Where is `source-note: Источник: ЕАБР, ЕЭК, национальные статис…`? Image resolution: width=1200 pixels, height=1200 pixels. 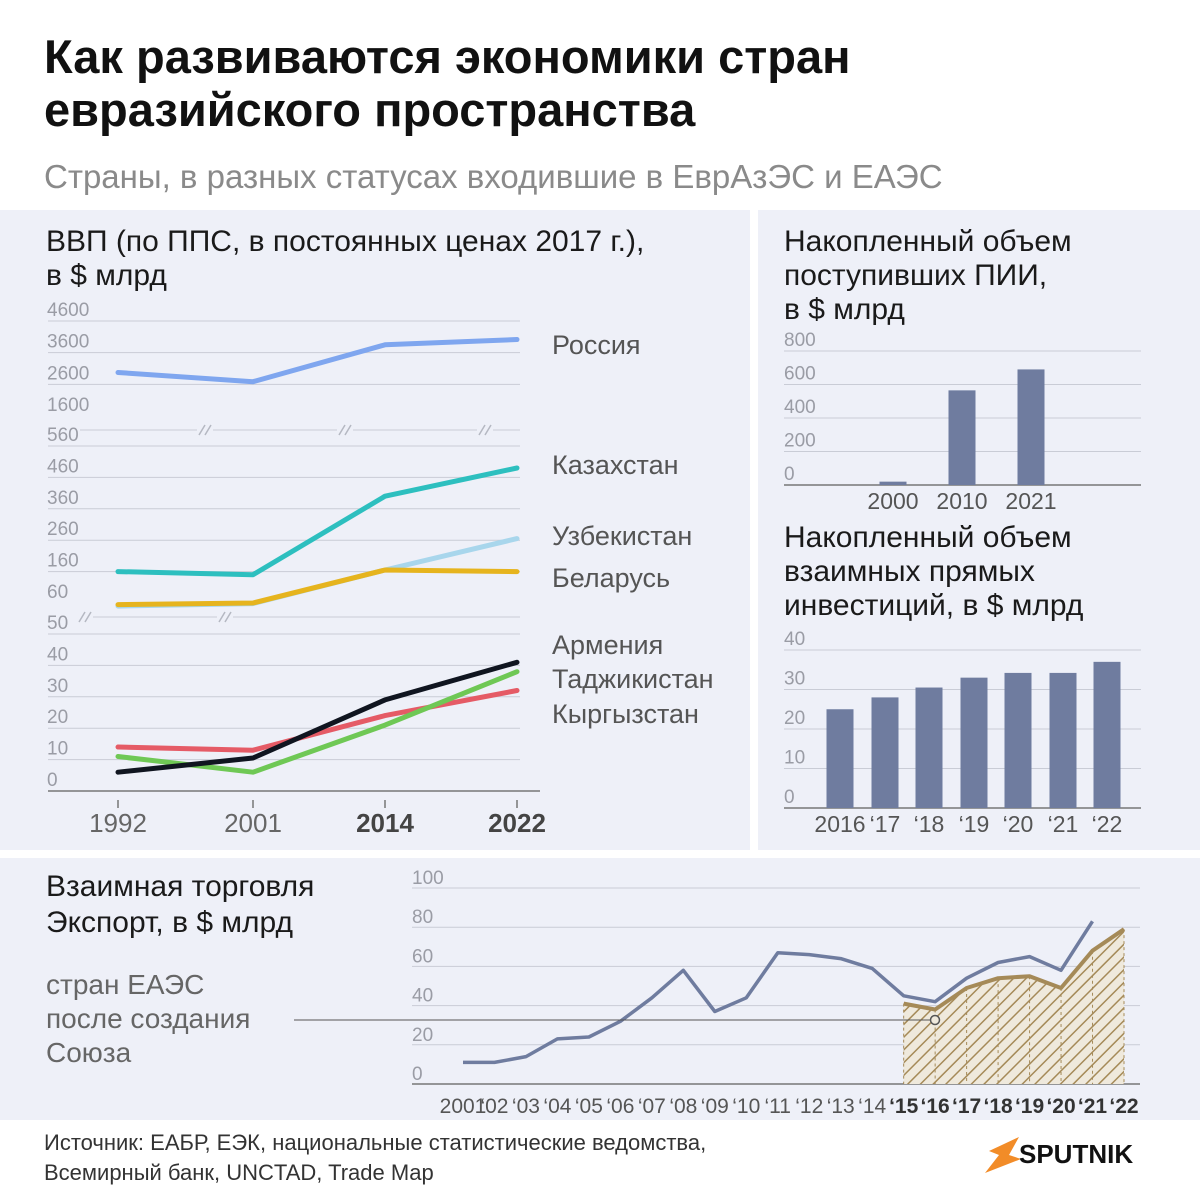 source-note: Источник: ЕАБР, ЕЭК, национальные статис… is located at coordinates (375, 1158).